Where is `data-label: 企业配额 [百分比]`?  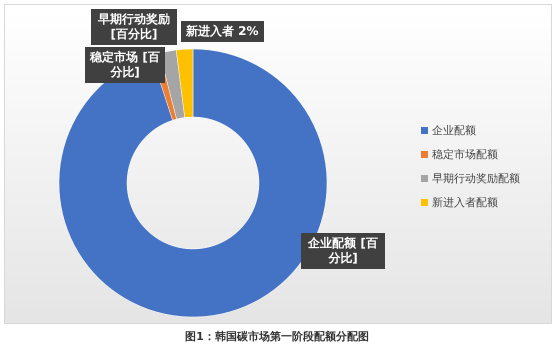 data-label: 企业配额 [百分比] is located at coordinates (343, 251).